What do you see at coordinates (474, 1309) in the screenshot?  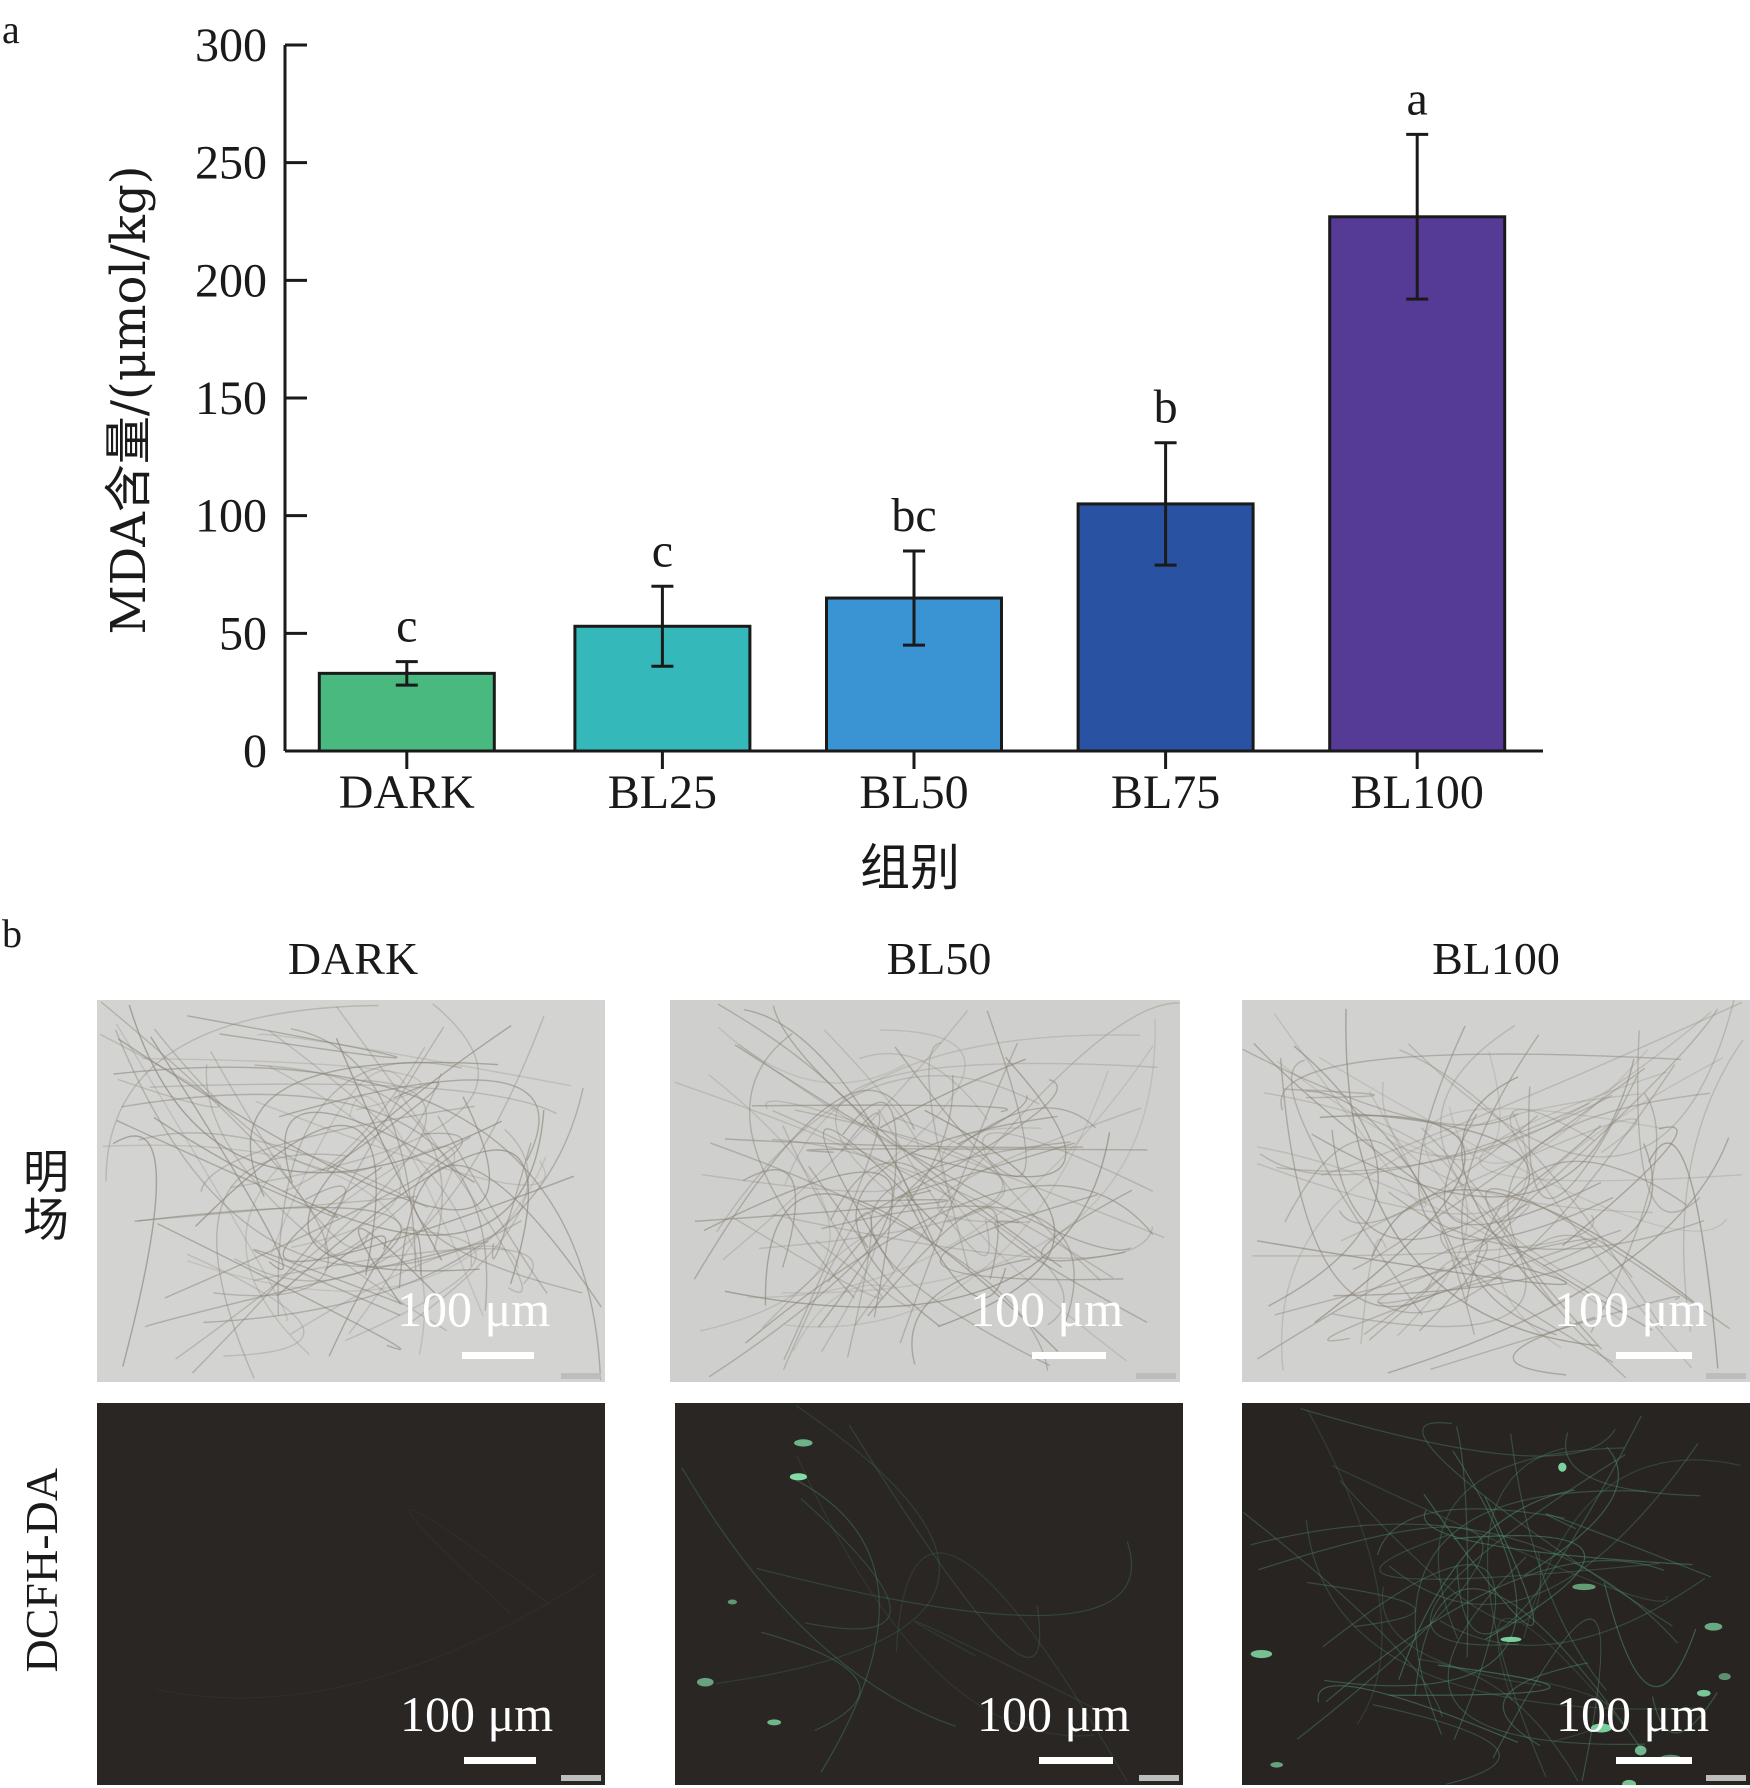 I see `scale-label: 100 μm` at bounding box center [474, 1309].